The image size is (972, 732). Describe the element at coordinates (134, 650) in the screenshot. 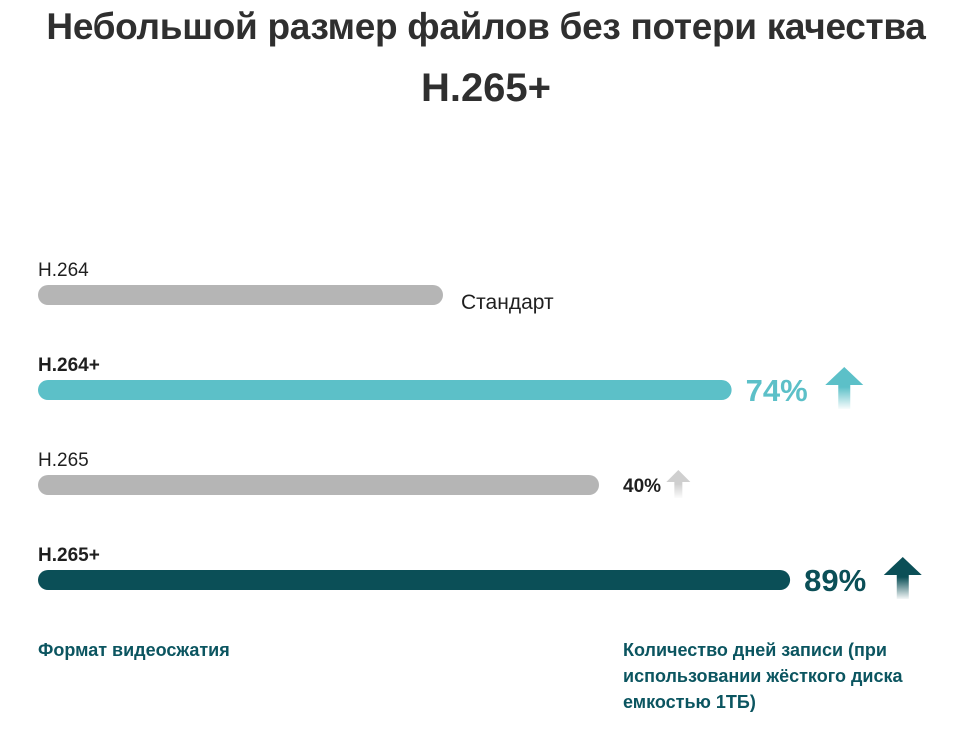

I see `y-axis-label: Формат видеосжатия` at that location.